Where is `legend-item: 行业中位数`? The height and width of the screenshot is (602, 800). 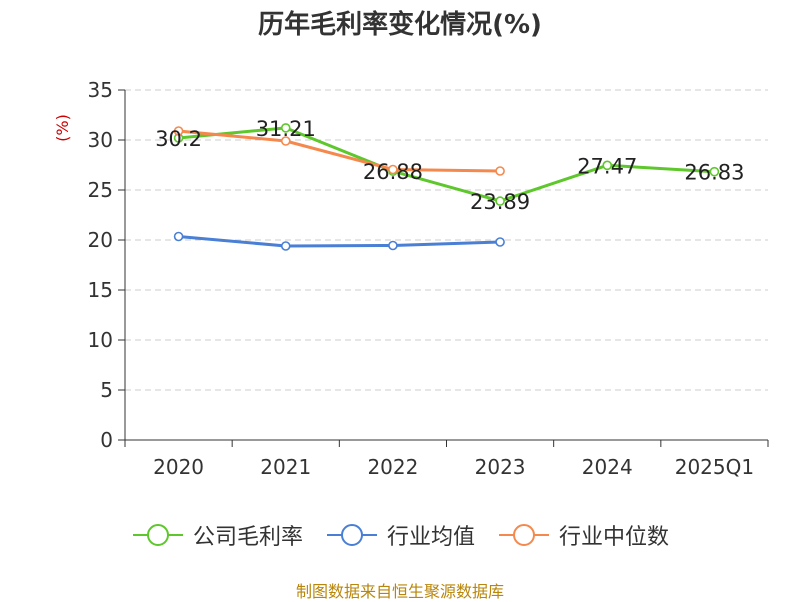 legend-item: 行业中位数 is located at coordinates (583, 535).